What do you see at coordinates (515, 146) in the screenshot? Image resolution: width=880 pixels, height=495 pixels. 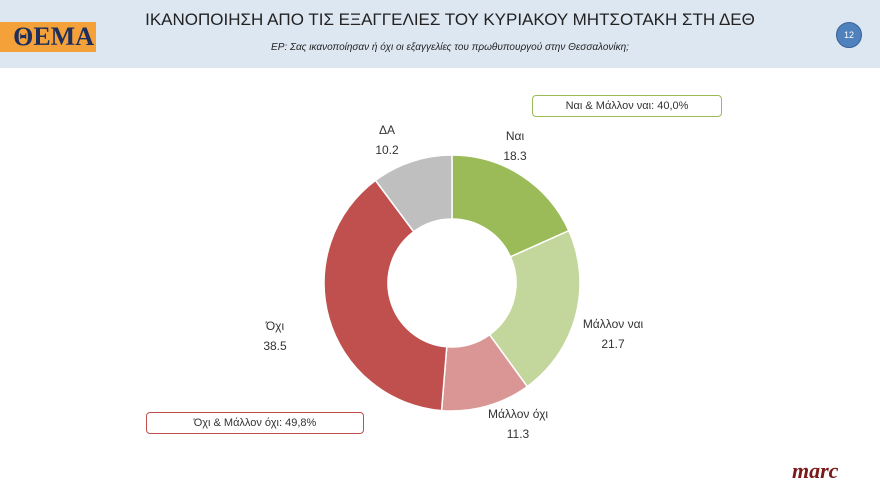 I see `label-nai: Ναι 18.3` at bounding box center [515, 146].